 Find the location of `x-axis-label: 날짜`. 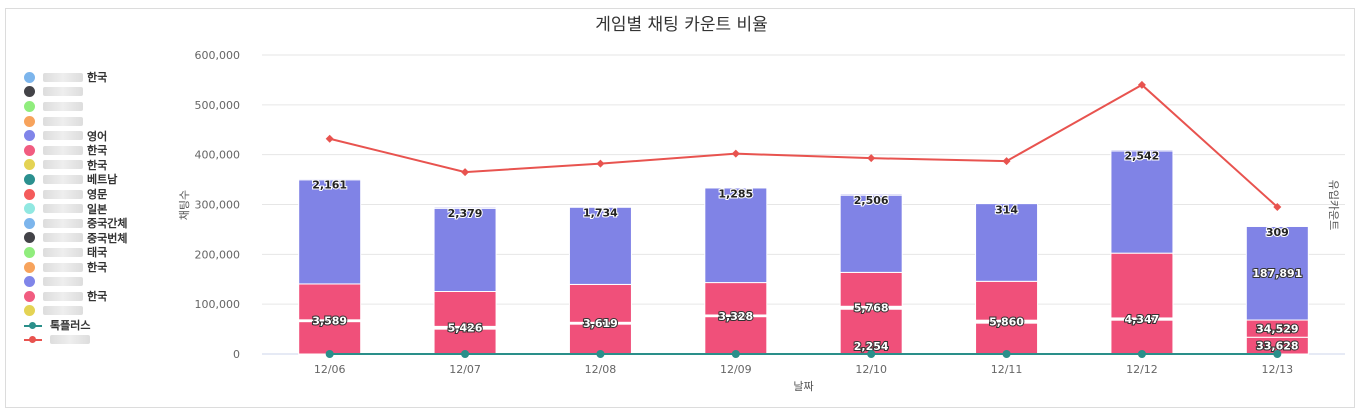

x-axis-label: 날짜 is located at coordinates (803, 386).